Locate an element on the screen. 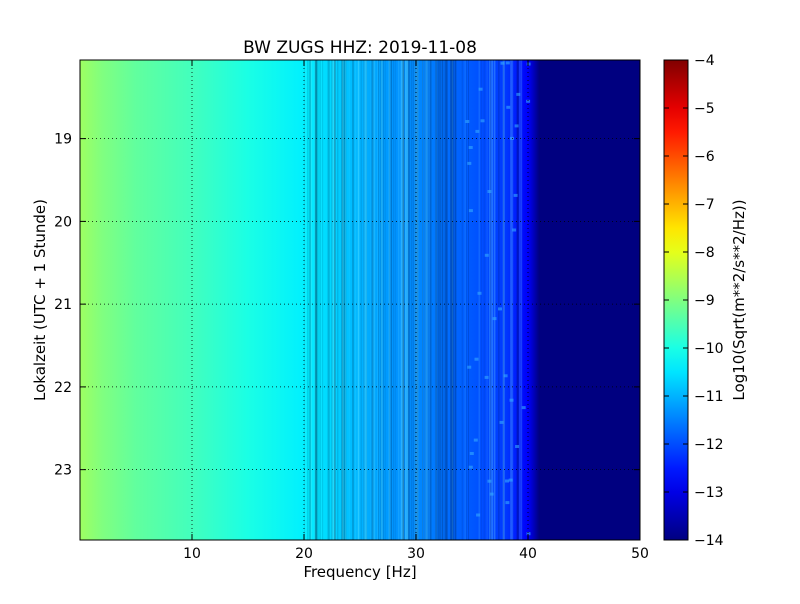 The height and width of the screenshot is (604, 800). colorbar-tick-label: −5 is located at coordinates (704, 109).